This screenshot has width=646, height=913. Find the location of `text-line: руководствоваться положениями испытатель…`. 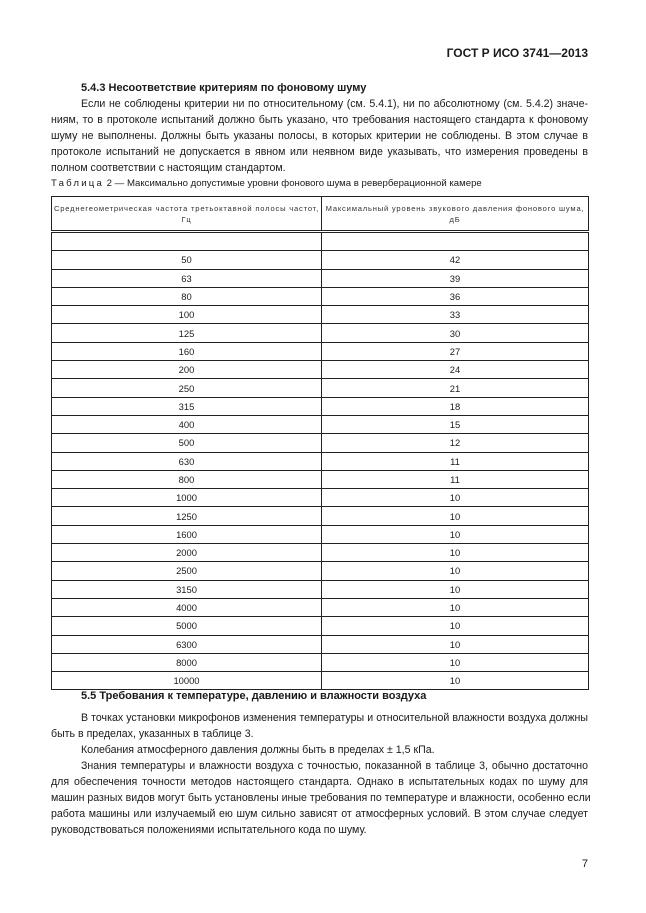

text-line: руководствоваться положениями испытатель… is located at coordinates (209, 830).